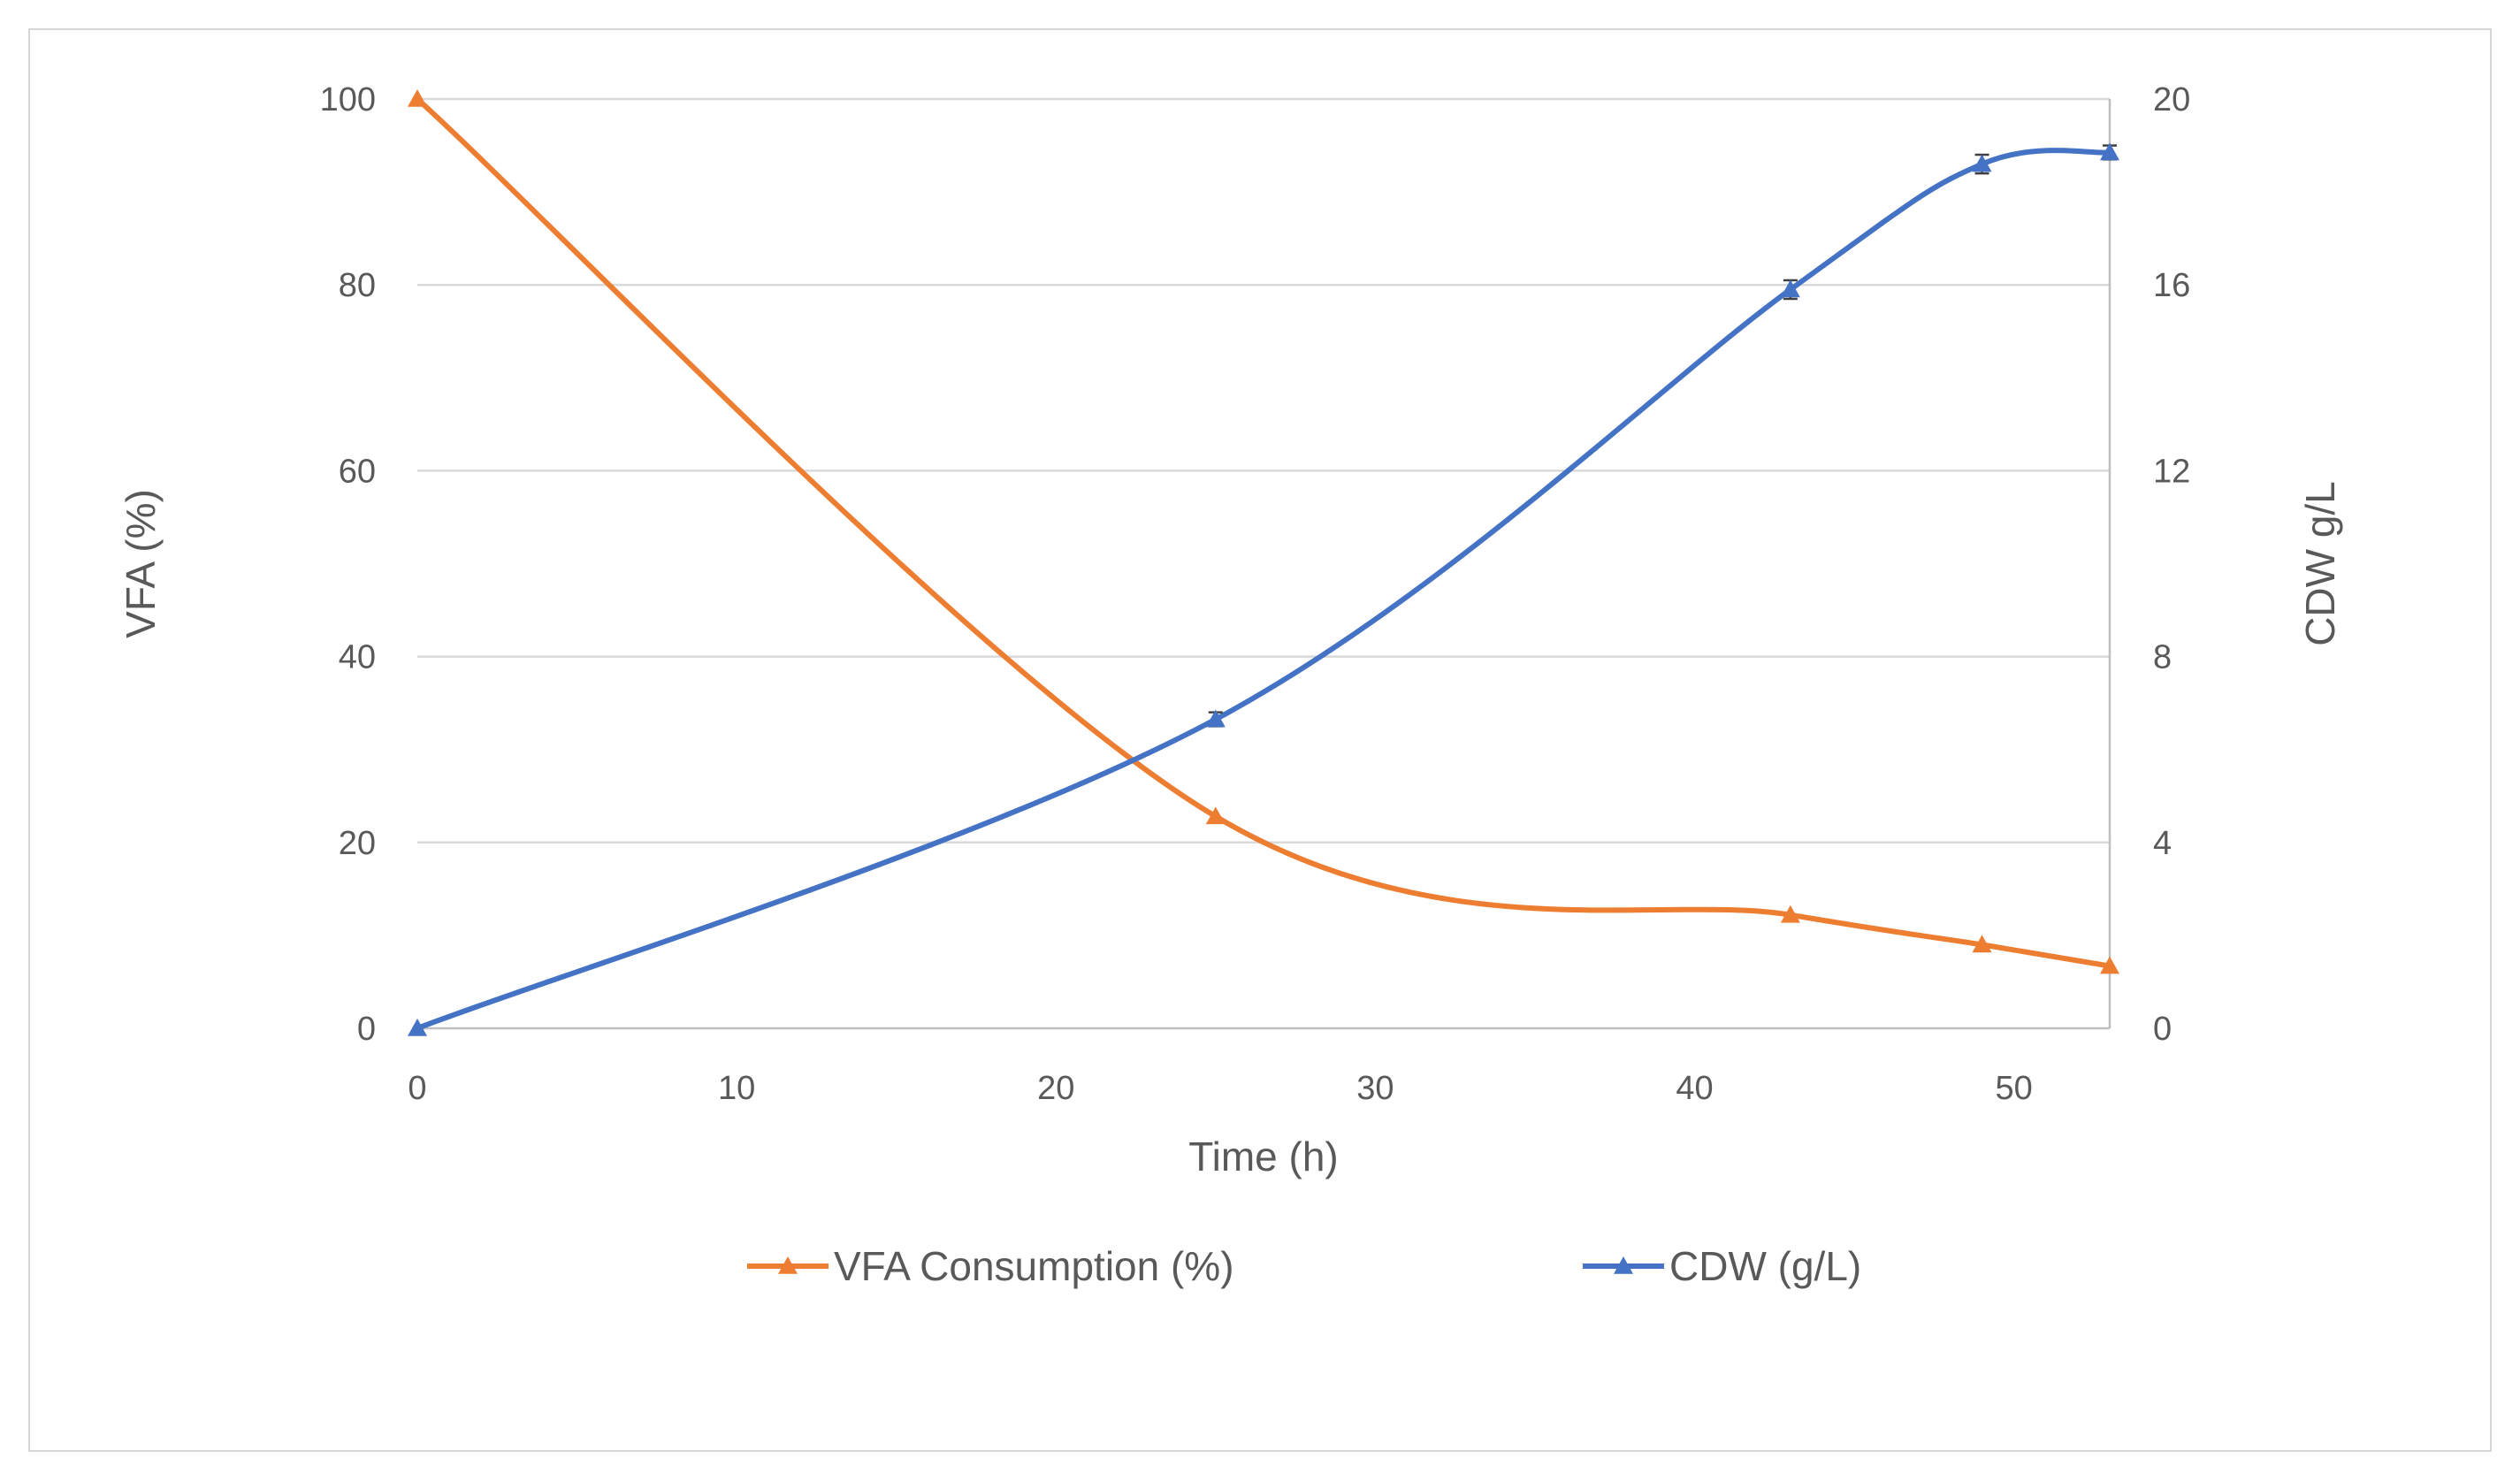 The image size is (2520, 1481). I want to click on y2-tick-label: 8, so click(2162, 658).